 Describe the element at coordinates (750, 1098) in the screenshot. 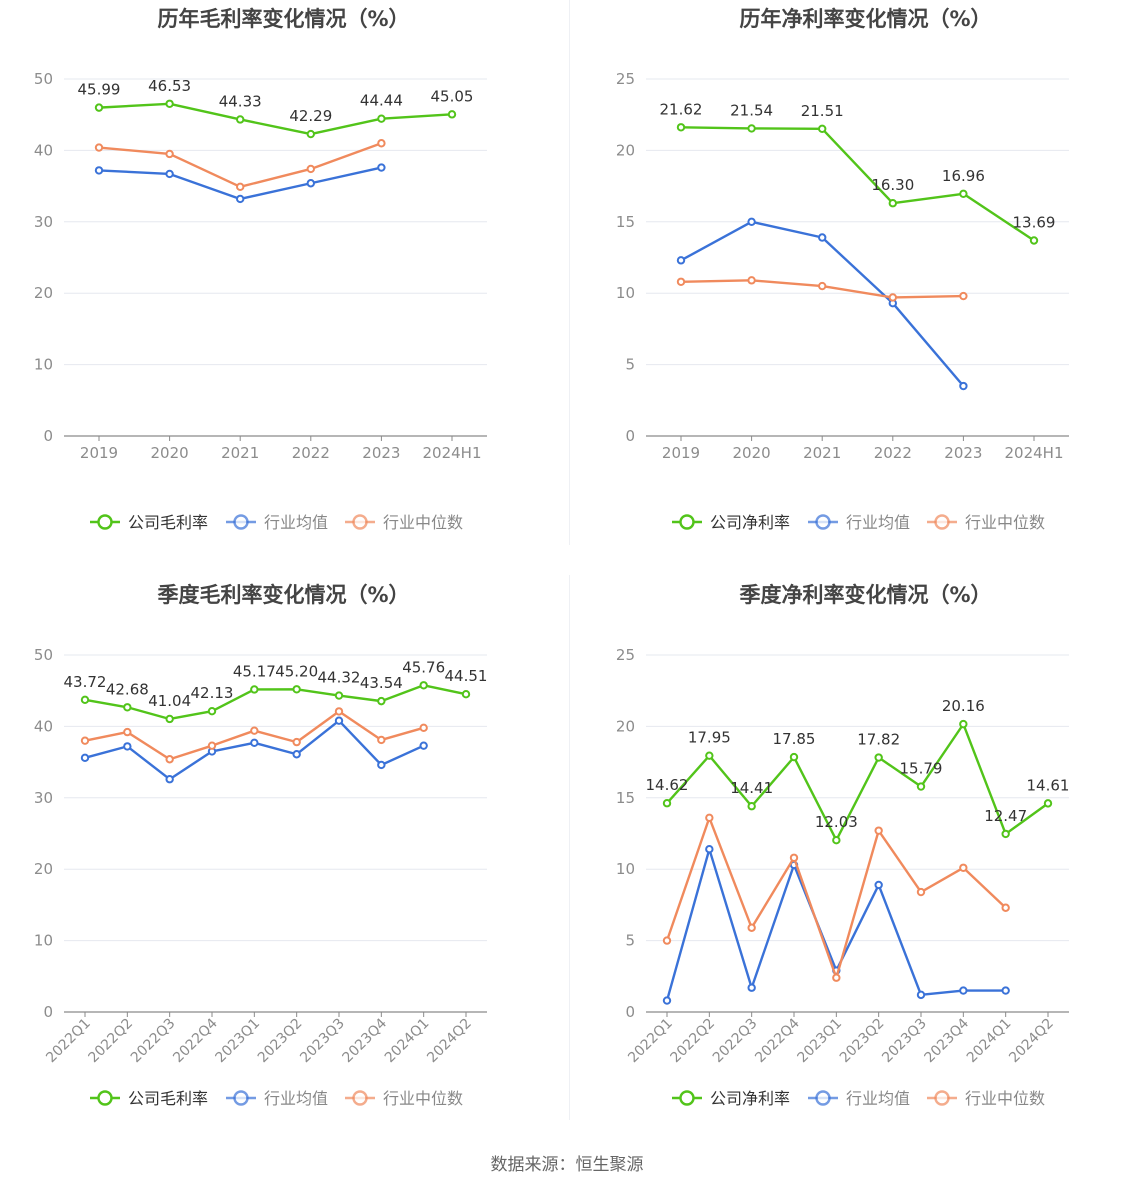

I see `legend-label: 公司净利率` at that location.